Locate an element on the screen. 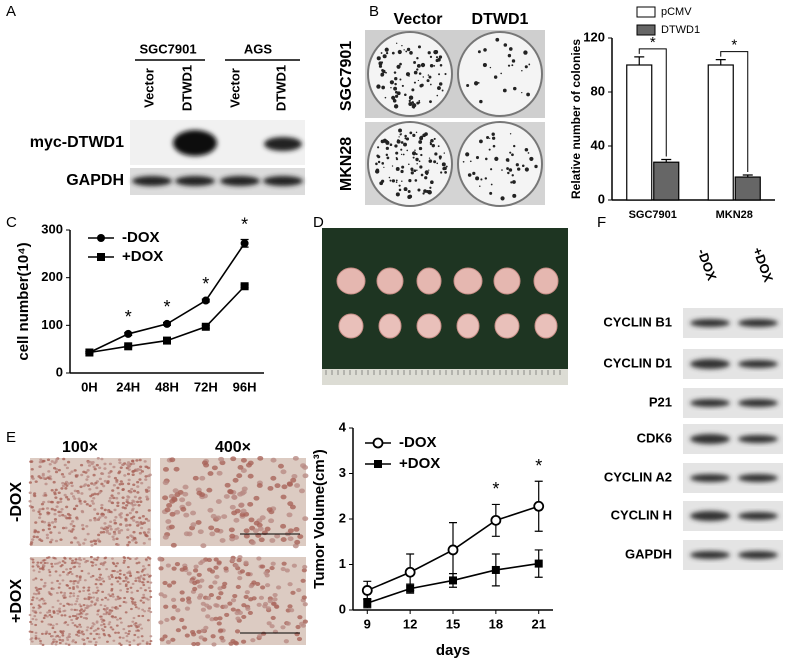 This screenshot has width=793, height=668. x-tick-label: 21 is located at coordinates (538, 623).